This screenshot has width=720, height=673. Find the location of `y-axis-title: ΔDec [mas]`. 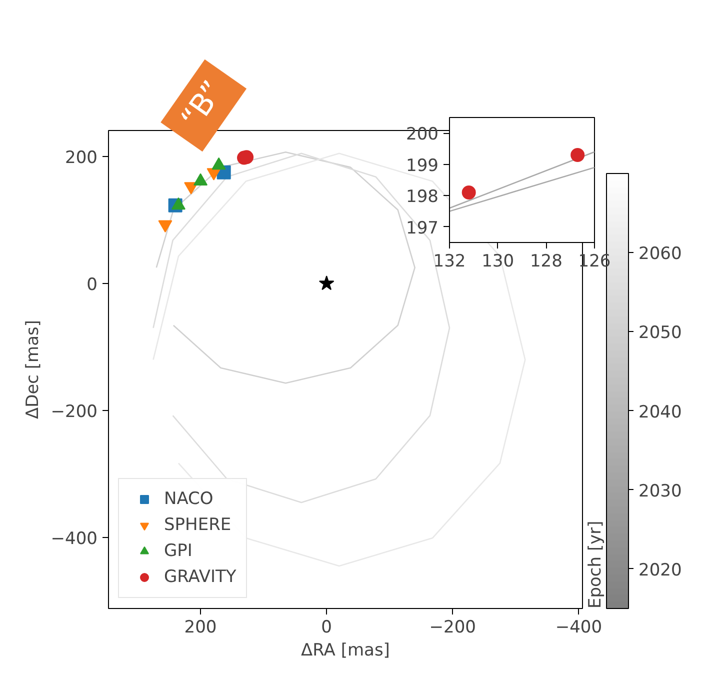

y-axis-title: ΔDec [mas] is located at coordinates (32, 370).